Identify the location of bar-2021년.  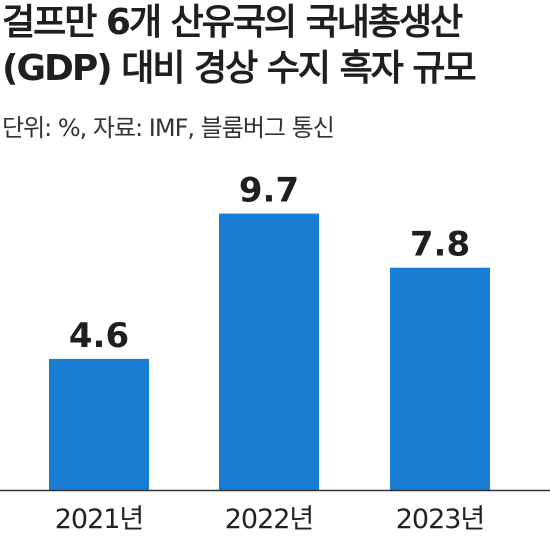
(99, 424).